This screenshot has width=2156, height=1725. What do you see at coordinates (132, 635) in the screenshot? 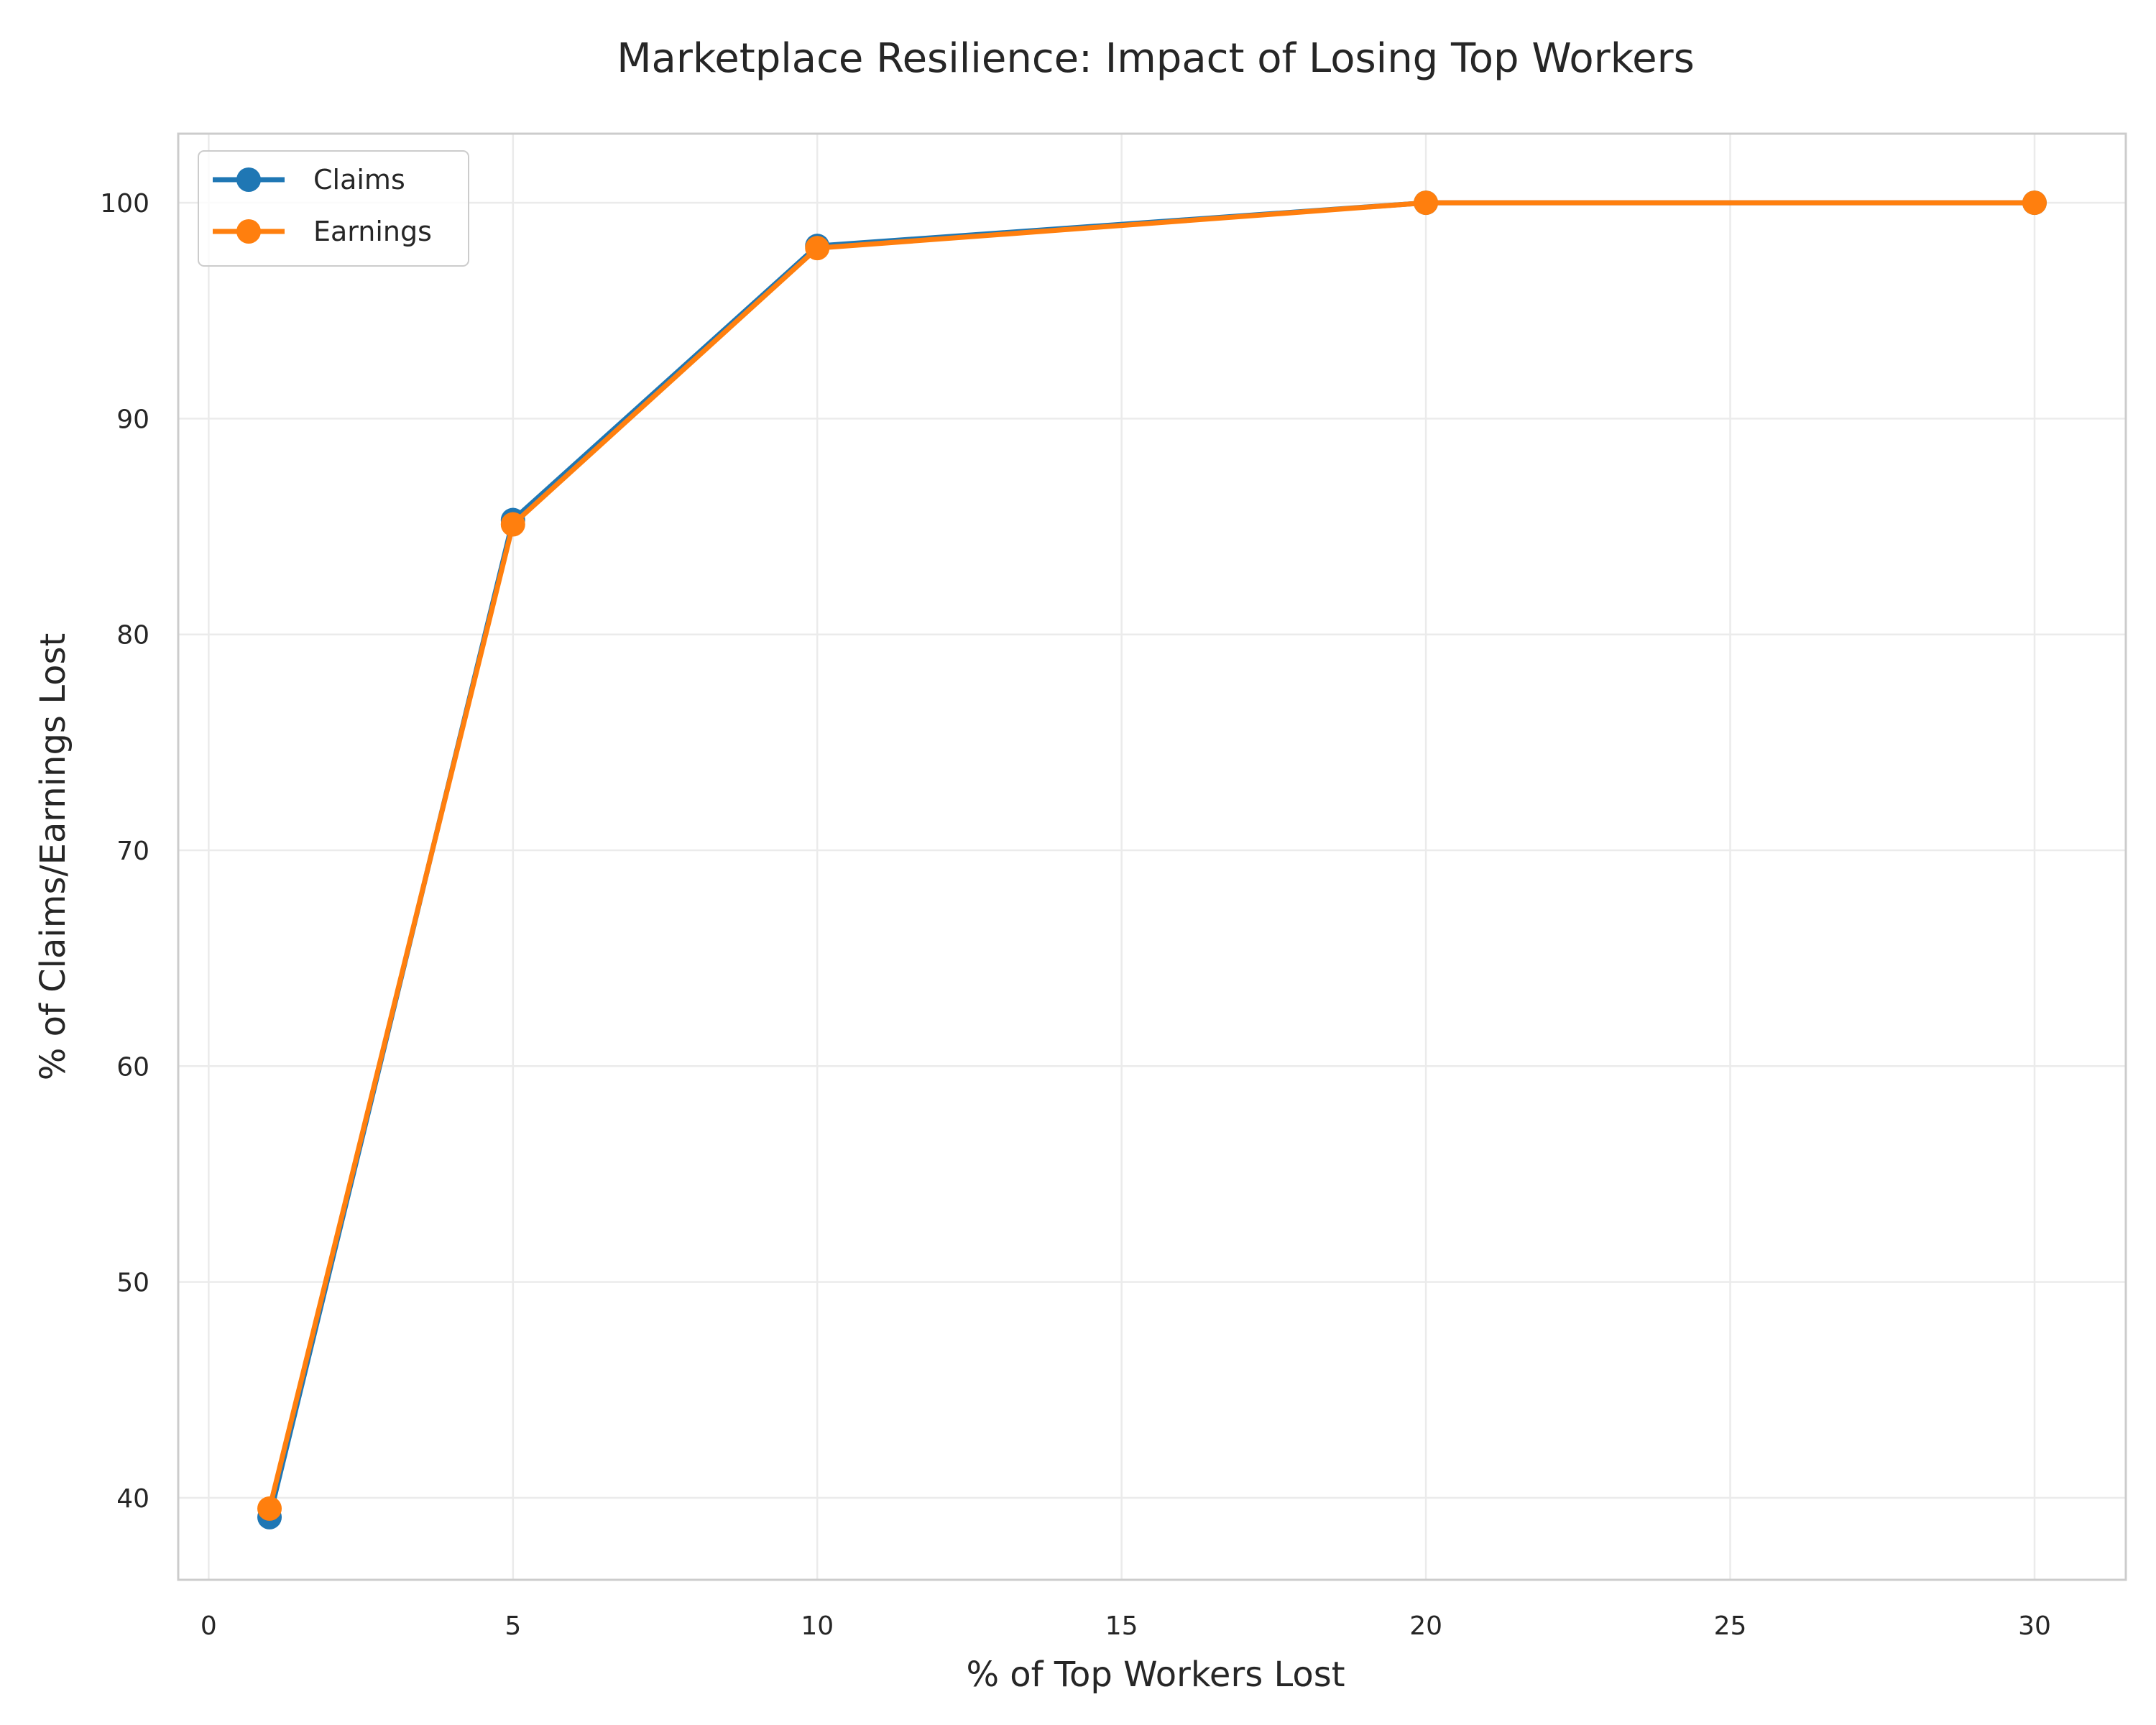
I see `y-tick-label: 80` at bounding box center [132, 635].